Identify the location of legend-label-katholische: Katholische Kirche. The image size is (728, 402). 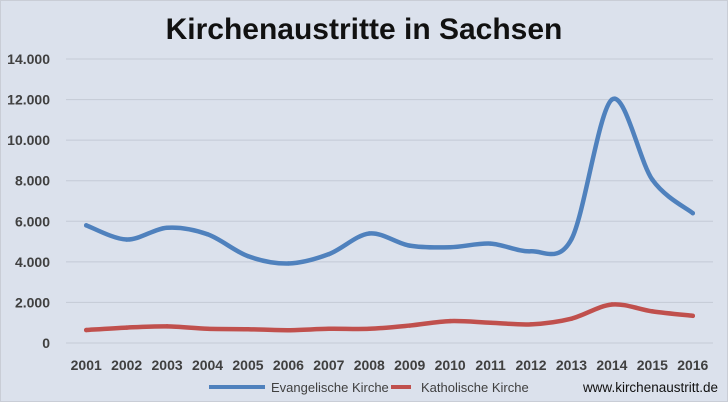
(475, 387).